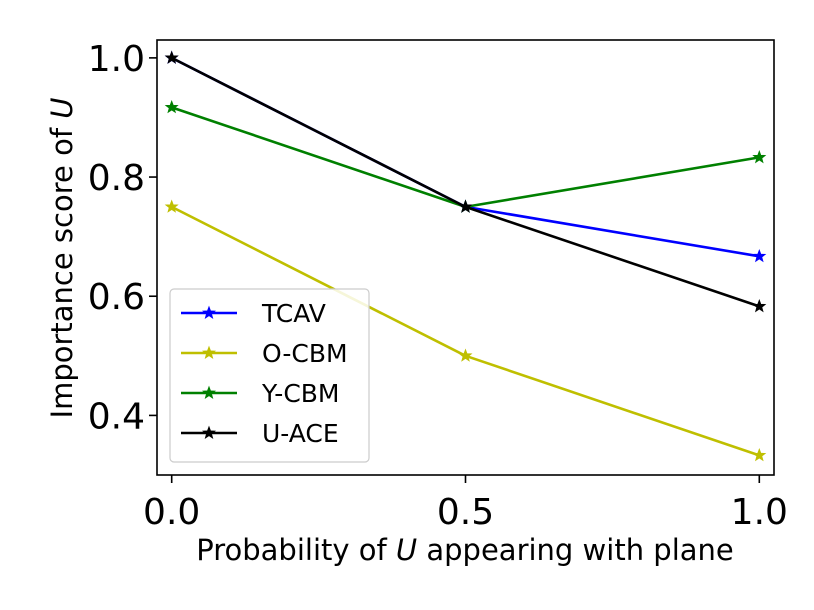 The image size is (814, 610). Describe the element at coordinates (300, 433) in the screenshot. I see `legend-label: U-ACE` at that location.